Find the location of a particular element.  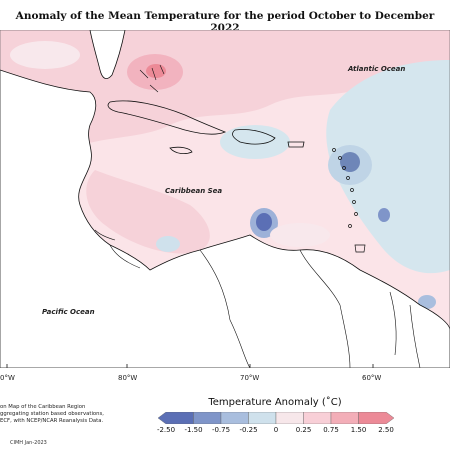

legend-tick-label: 0.25 is located at coordinates (303, 430).